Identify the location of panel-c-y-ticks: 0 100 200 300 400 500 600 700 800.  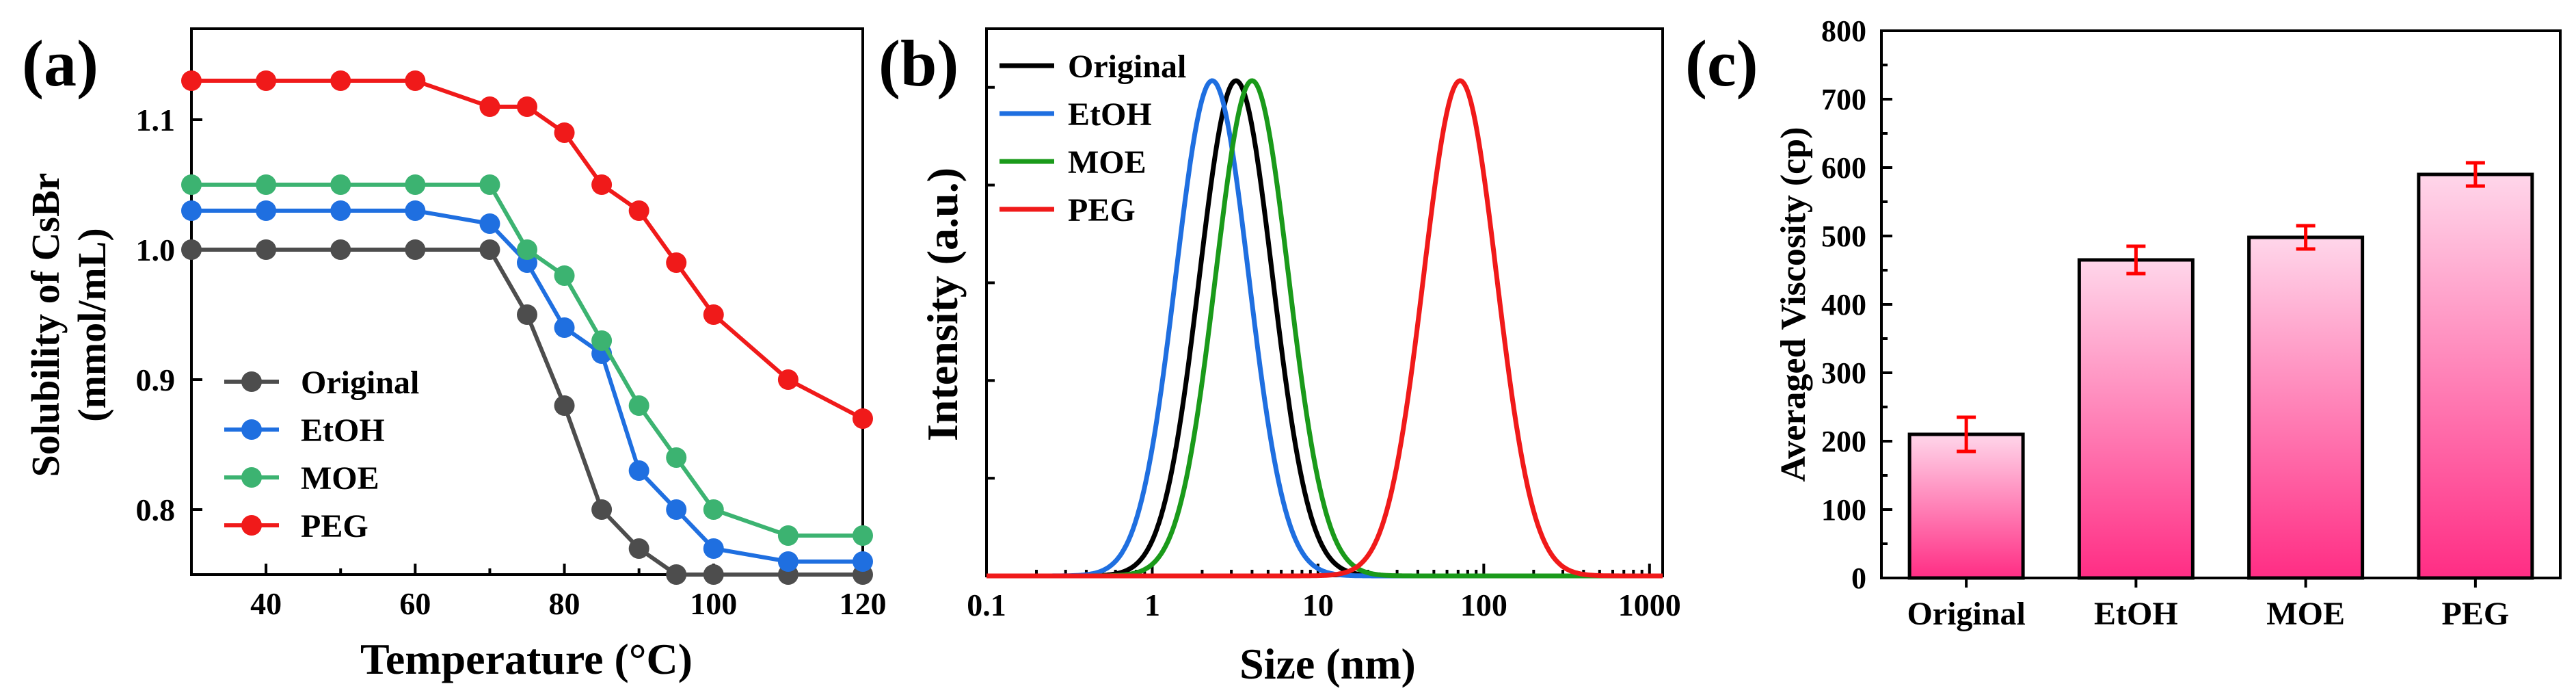
(1856, 304).